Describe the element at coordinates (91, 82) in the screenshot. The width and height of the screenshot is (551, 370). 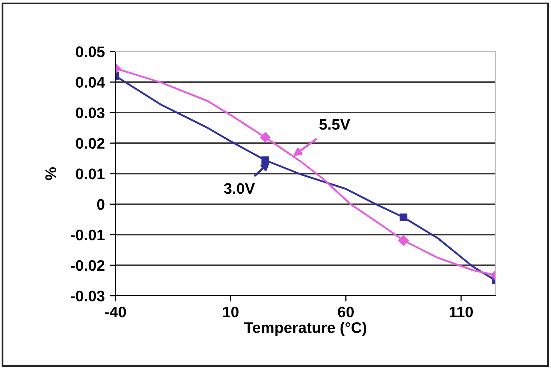
I see `y-tick-label: 0.04` at that location.